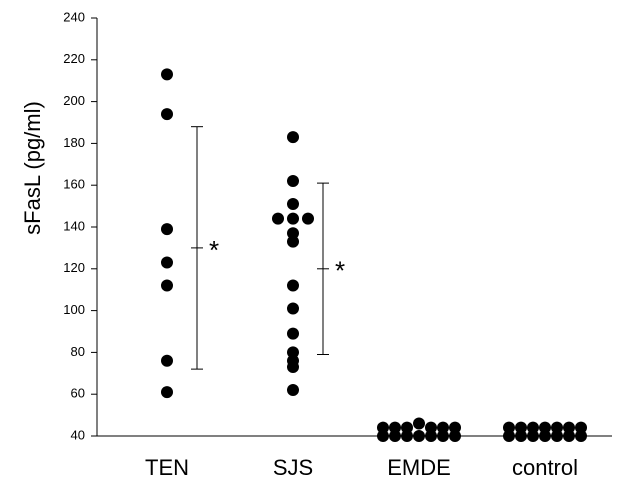 The image size is (621, 484). What do you see at coordinates (74, 267) in the screenshot?
I see `y-tick-label: 120` at bounding box center [74, 267].